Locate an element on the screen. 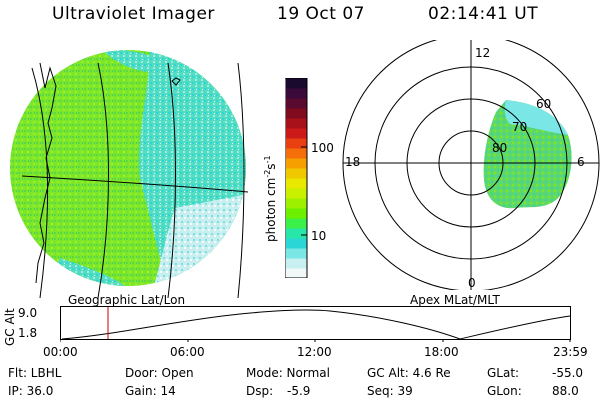  time-tick-0600: 06:00 is located at coordinates (187, 352).